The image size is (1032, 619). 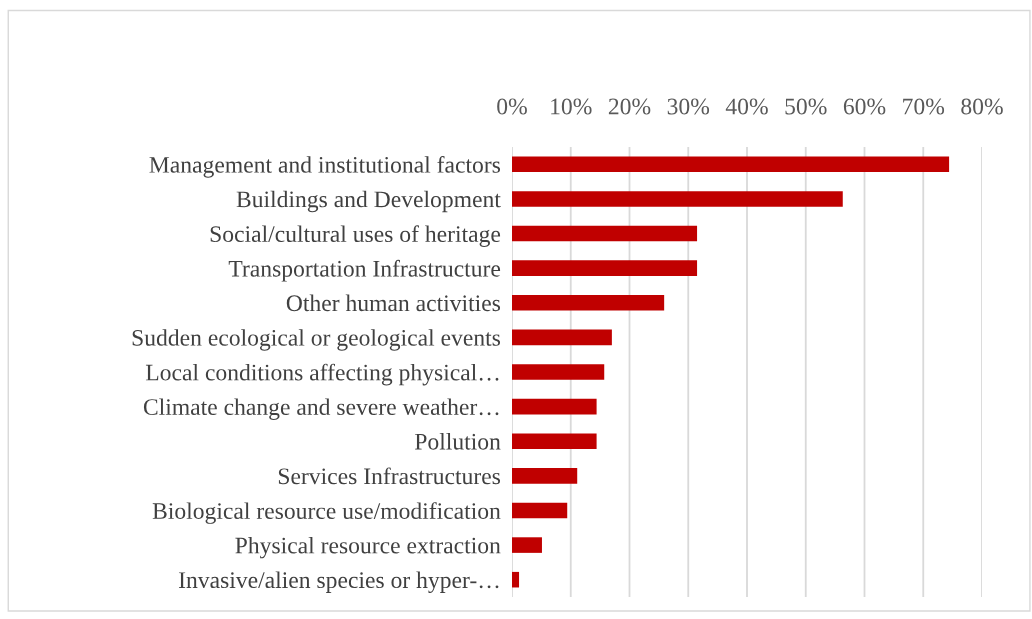 I want to click on x-tick-label: 0%, so click(x=512, y=106).